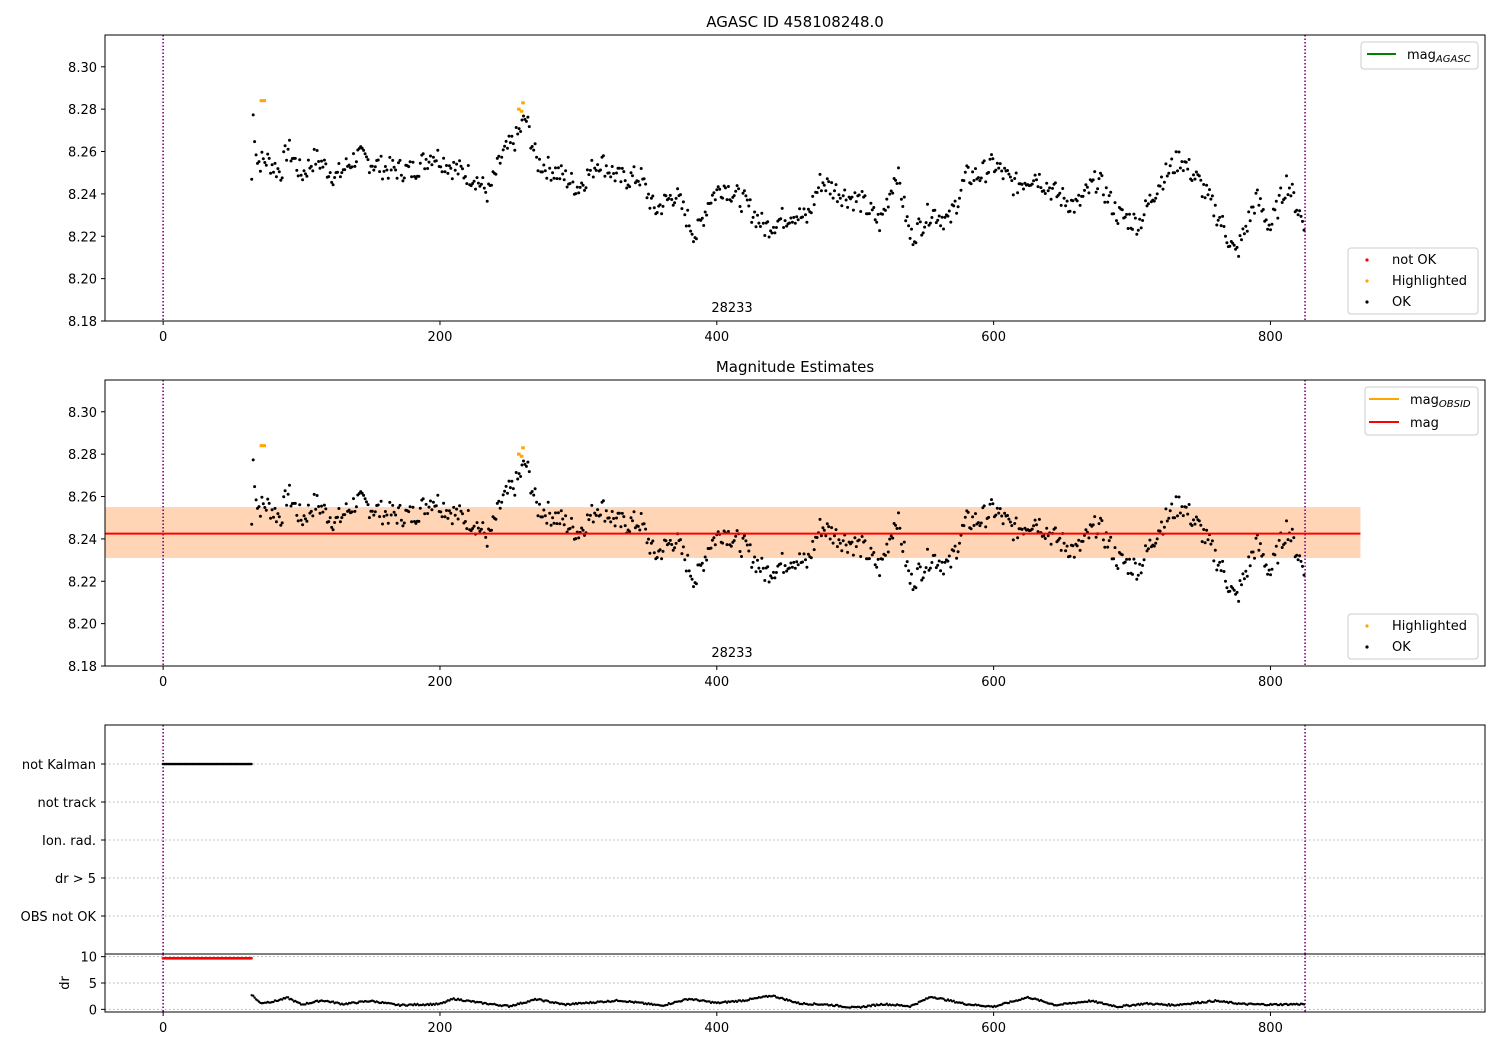 This screenshot has height=1050, width=1500. Describe the element at coordinates (731, 308) in the screenshot. I see `obsid-label: 28233` at that location.